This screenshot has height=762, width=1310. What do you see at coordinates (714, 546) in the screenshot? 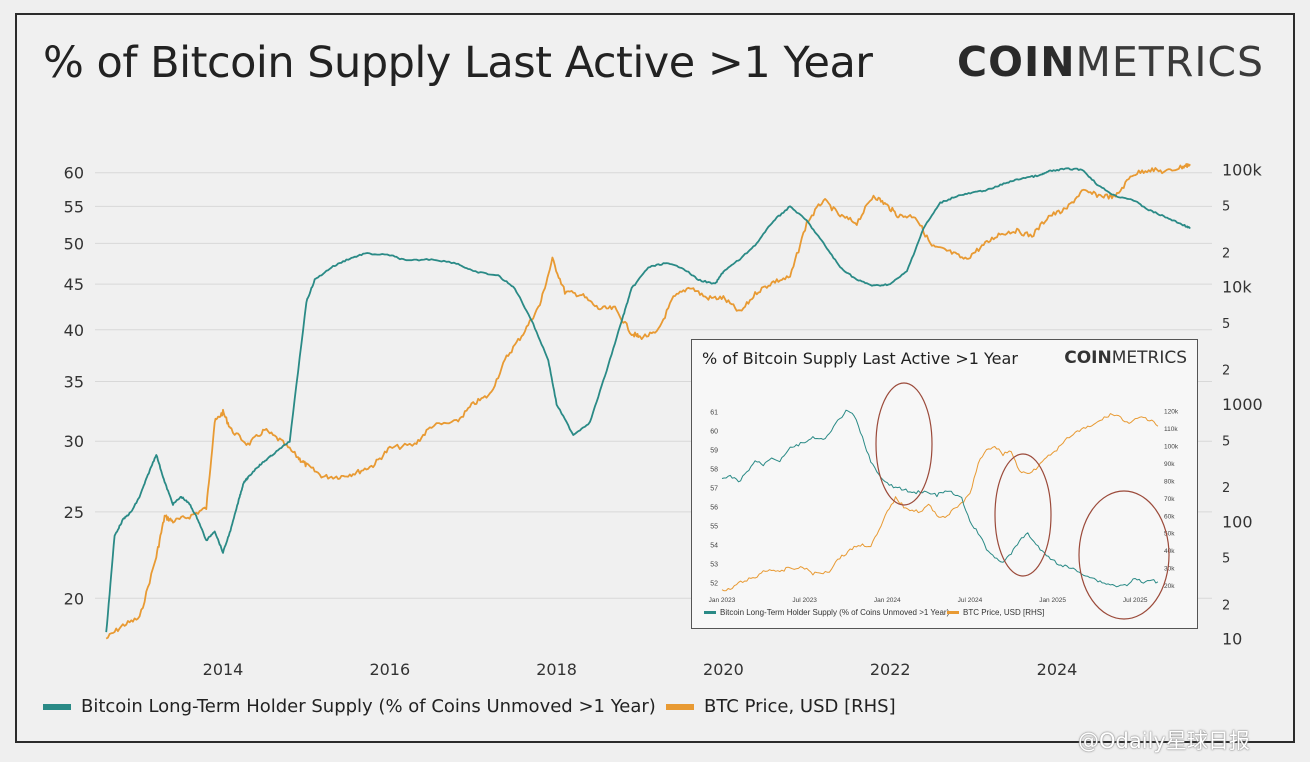
I see `inset-left-tick: 54` at bounding box center [714, 546].